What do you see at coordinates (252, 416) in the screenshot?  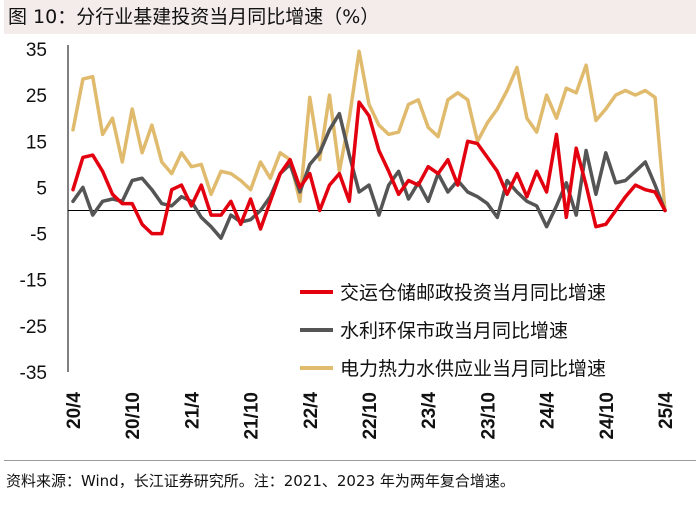 I see `x-tick-label: 21/10` at bounding box center [252, 416].